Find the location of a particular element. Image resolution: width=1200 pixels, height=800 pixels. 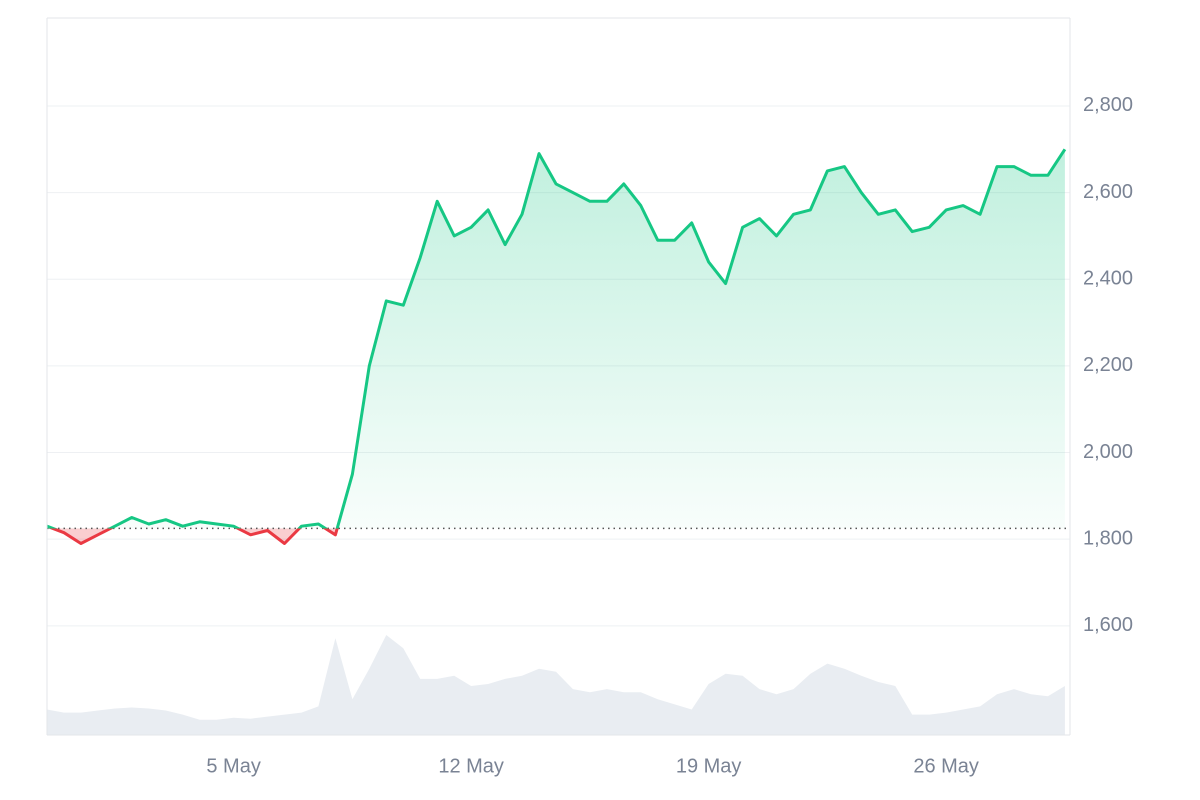

y-tick-label: 2,600 is located at coordinates (1108, 192).